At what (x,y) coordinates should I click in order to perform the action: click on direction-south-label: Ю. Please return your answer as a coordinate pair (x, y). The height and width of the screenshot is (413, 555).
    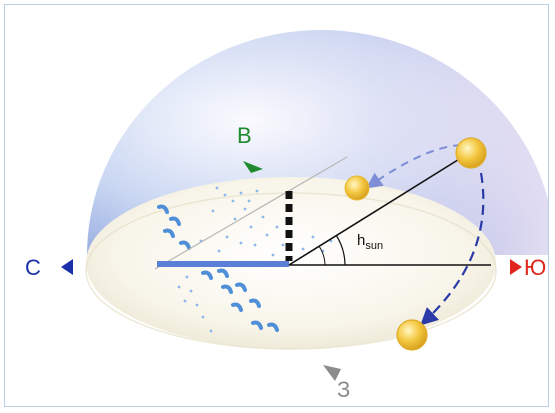
    Looking at the image, I should click on (535, 267).